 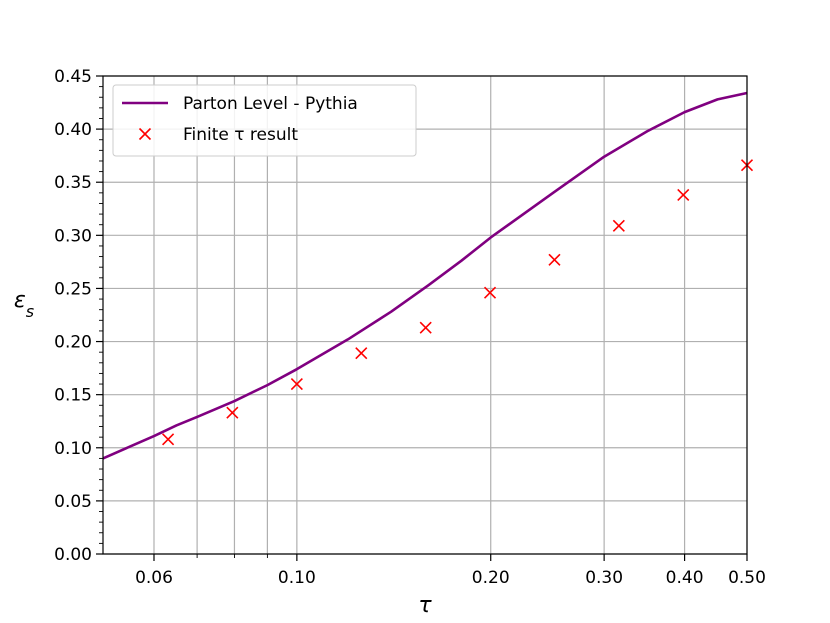 What do you see at coordinates (73, 236) in the screenshot?
I see `y-tick-label: 0.30` at bounding box center [73, 236].